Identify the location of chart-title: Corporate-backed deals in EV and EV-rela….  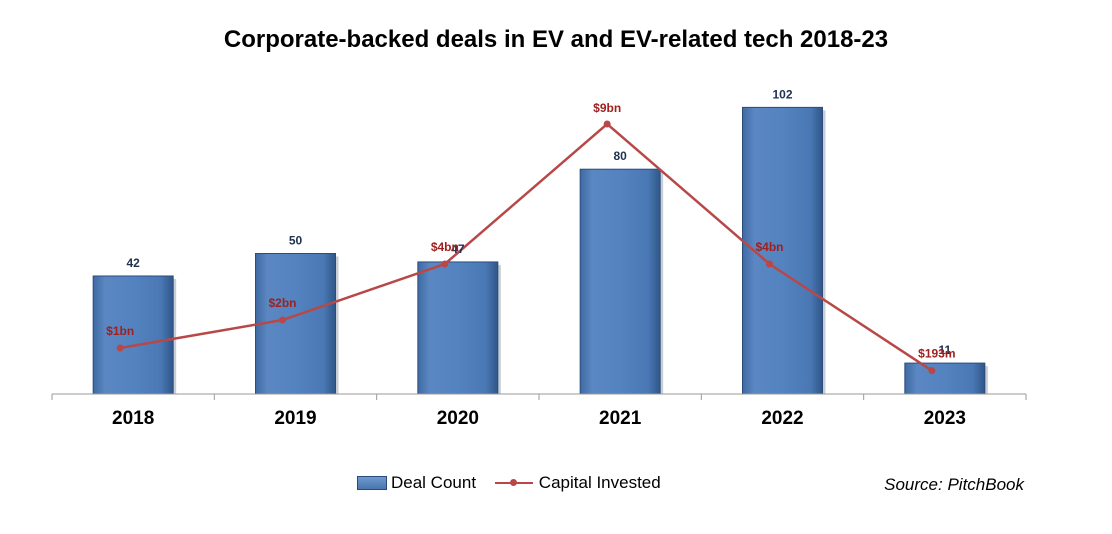
(556, 39).